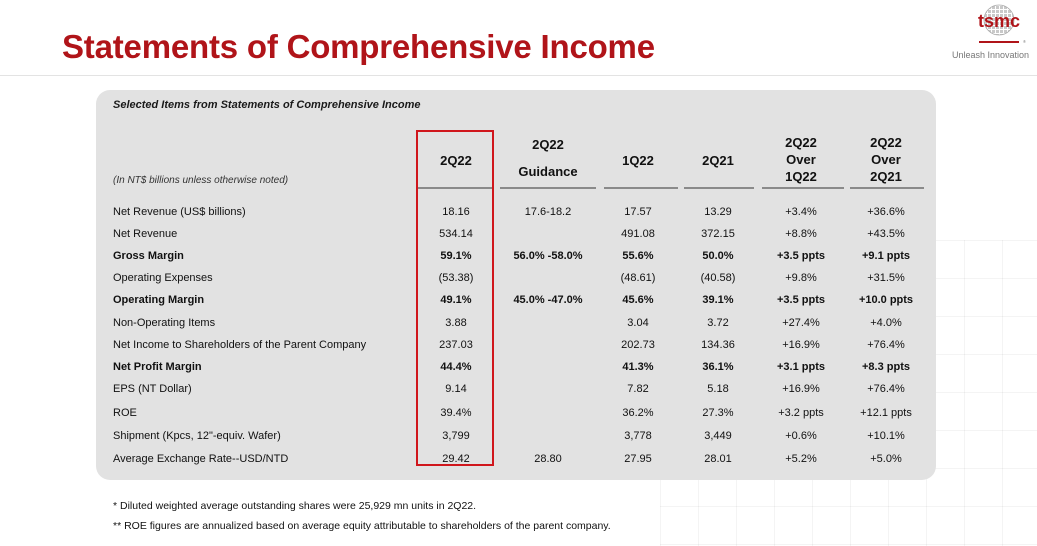 Image resolution: width=1037 pixels, height=546 pixels. Describe the element at coordinates (886, 323) in the screenshot. I see `table-cell: +4.0%` at that location.